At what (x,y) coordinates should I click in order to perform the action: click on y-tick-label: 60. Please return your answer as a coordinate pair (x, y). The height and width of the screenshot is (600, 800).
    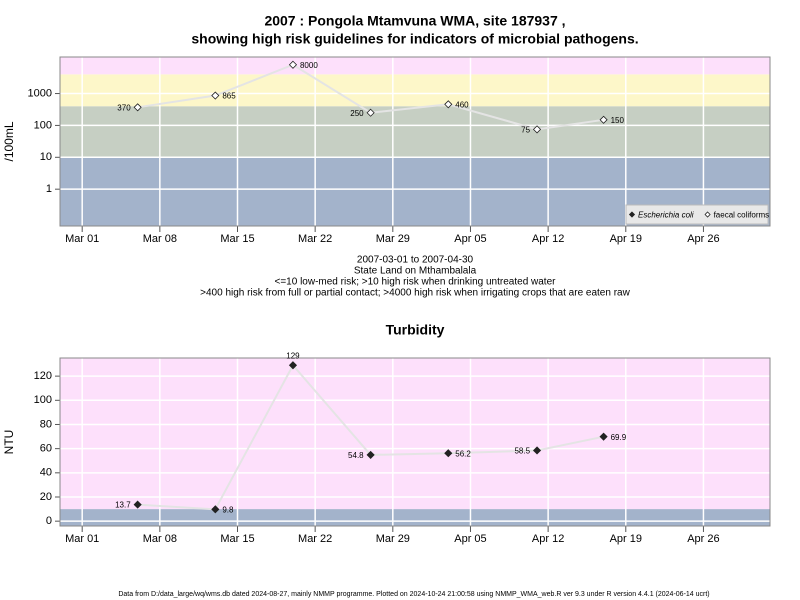
    Looking at the image, I should click on (46, 449).